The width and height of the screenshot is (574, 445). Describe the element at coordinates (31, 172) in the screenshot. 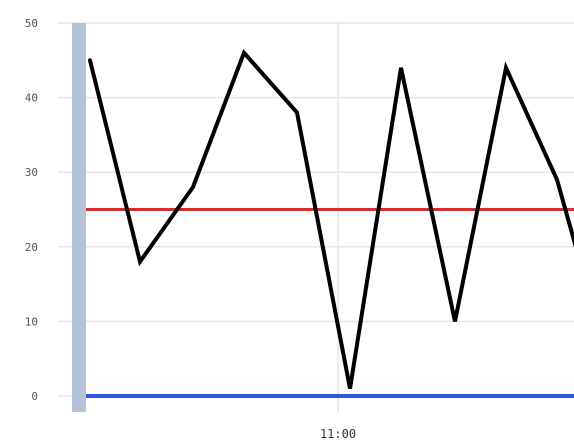

I see `y-tick-label-30: 30` at that location.